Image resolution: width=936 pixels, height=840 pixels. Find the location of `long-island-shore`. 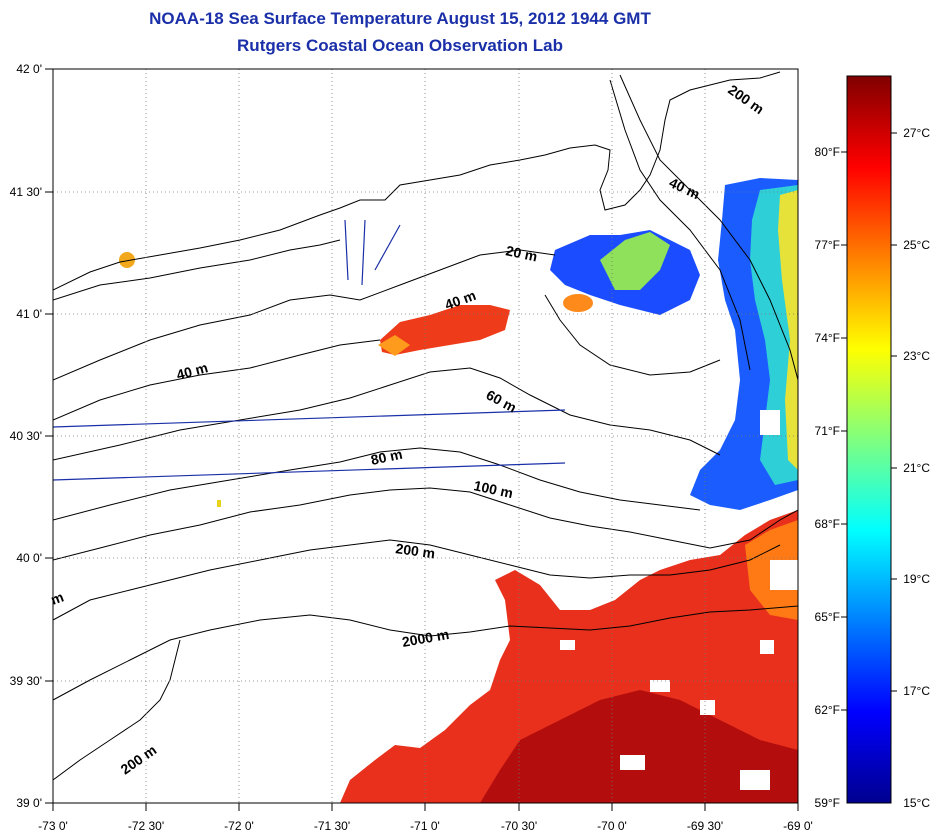

long-island-shore is located at coordinates (197, 270).